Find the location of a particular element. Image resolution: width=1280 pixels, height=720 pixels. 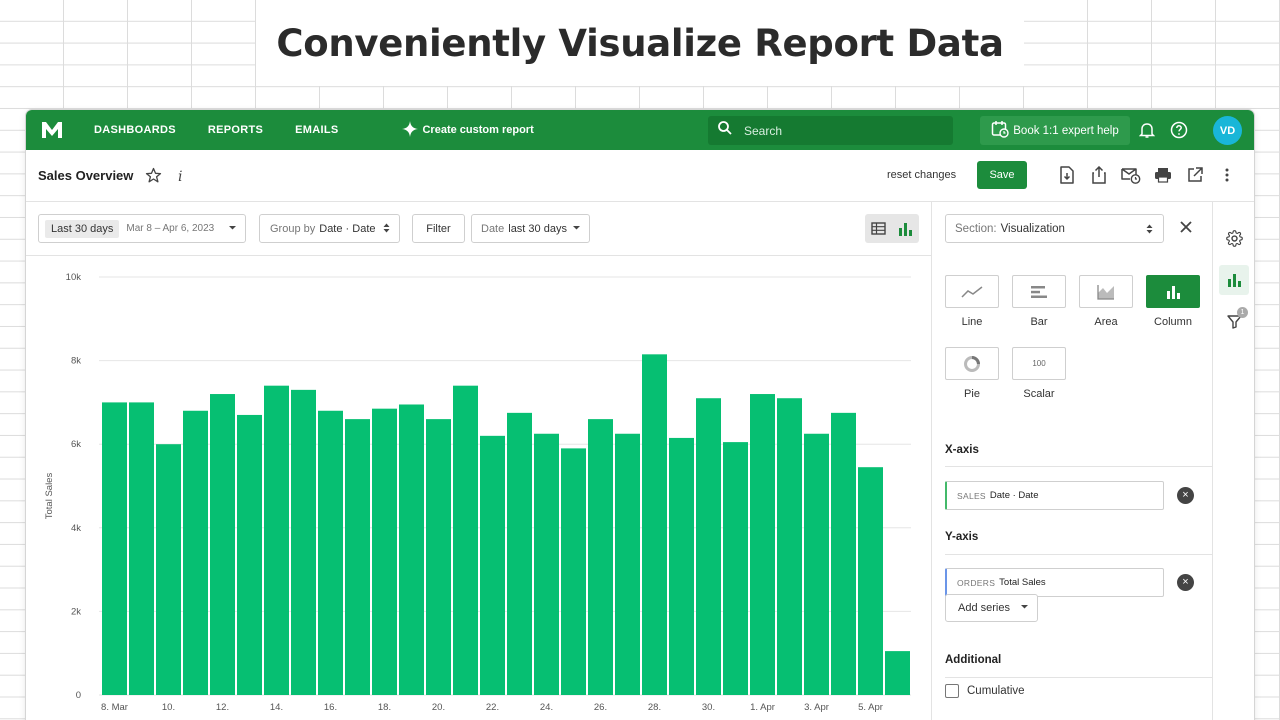

y-tick-label: 4k is located at coordinates (76, 528).